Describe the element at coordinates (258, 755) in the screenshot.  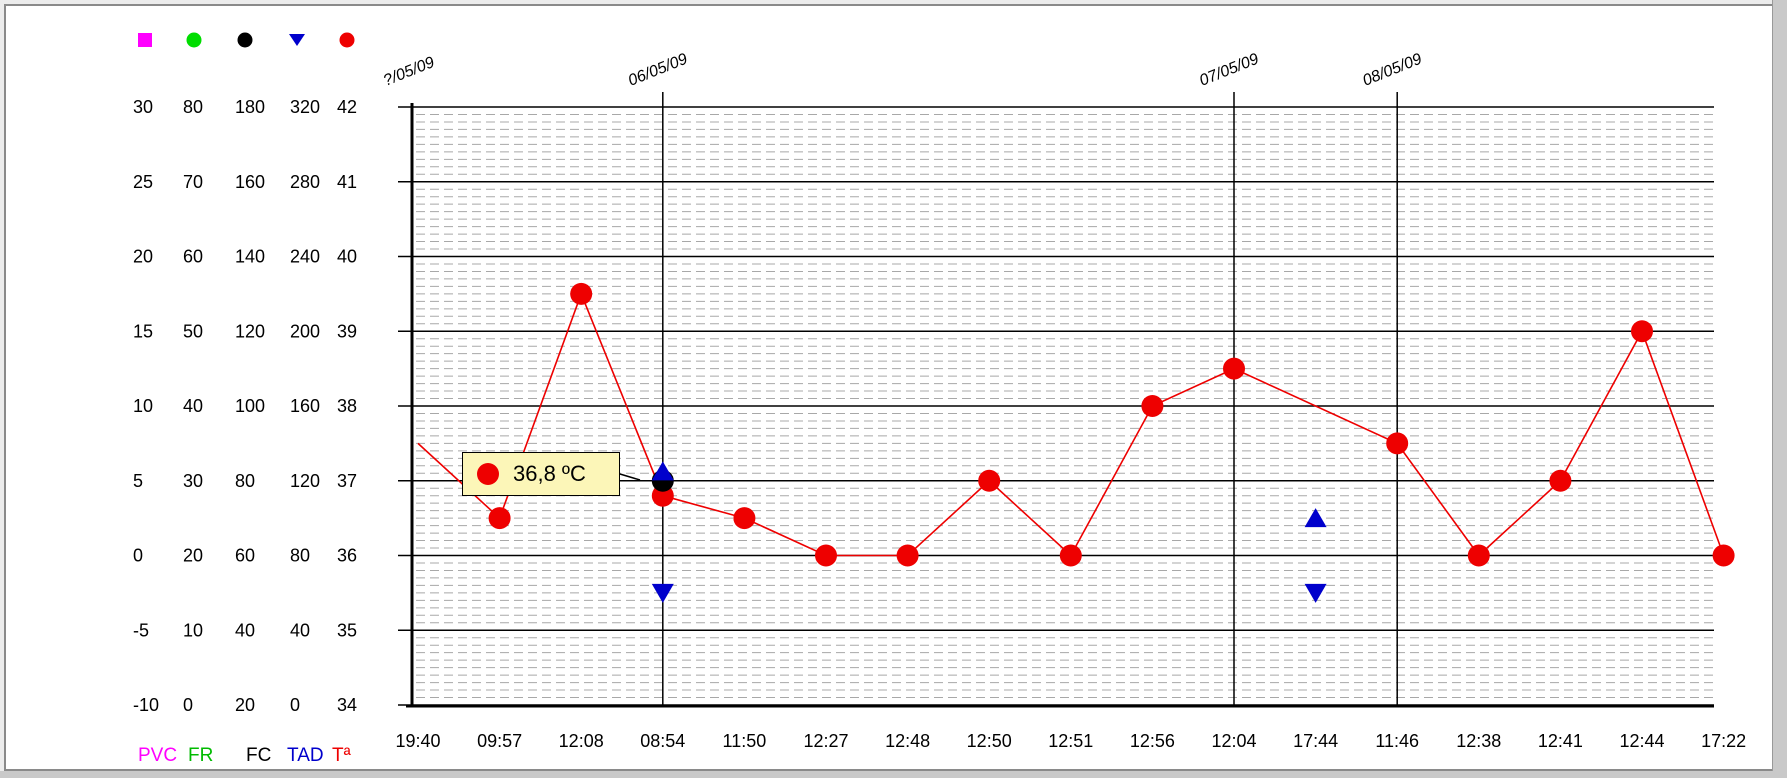
I see `legend-name-fc: FC` at that location.